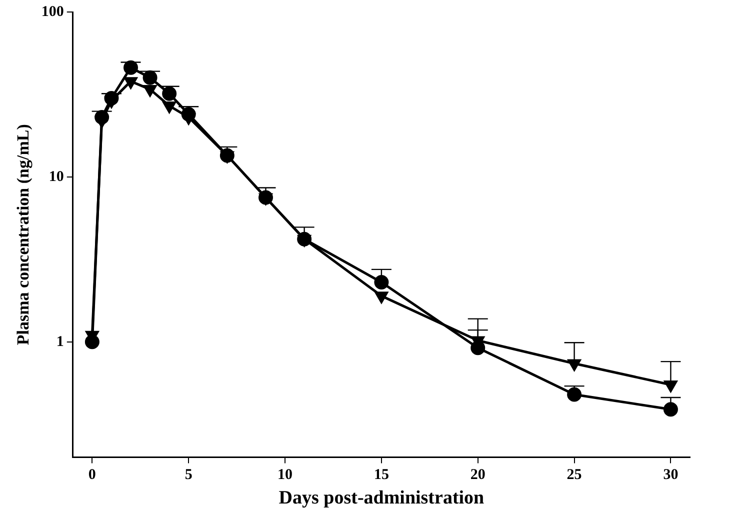 The height and width of the screenshot is (514, 740). Describe the element at coordinates (188, 475) in the screenshot. I see `x-tick-label: 5` at that location.